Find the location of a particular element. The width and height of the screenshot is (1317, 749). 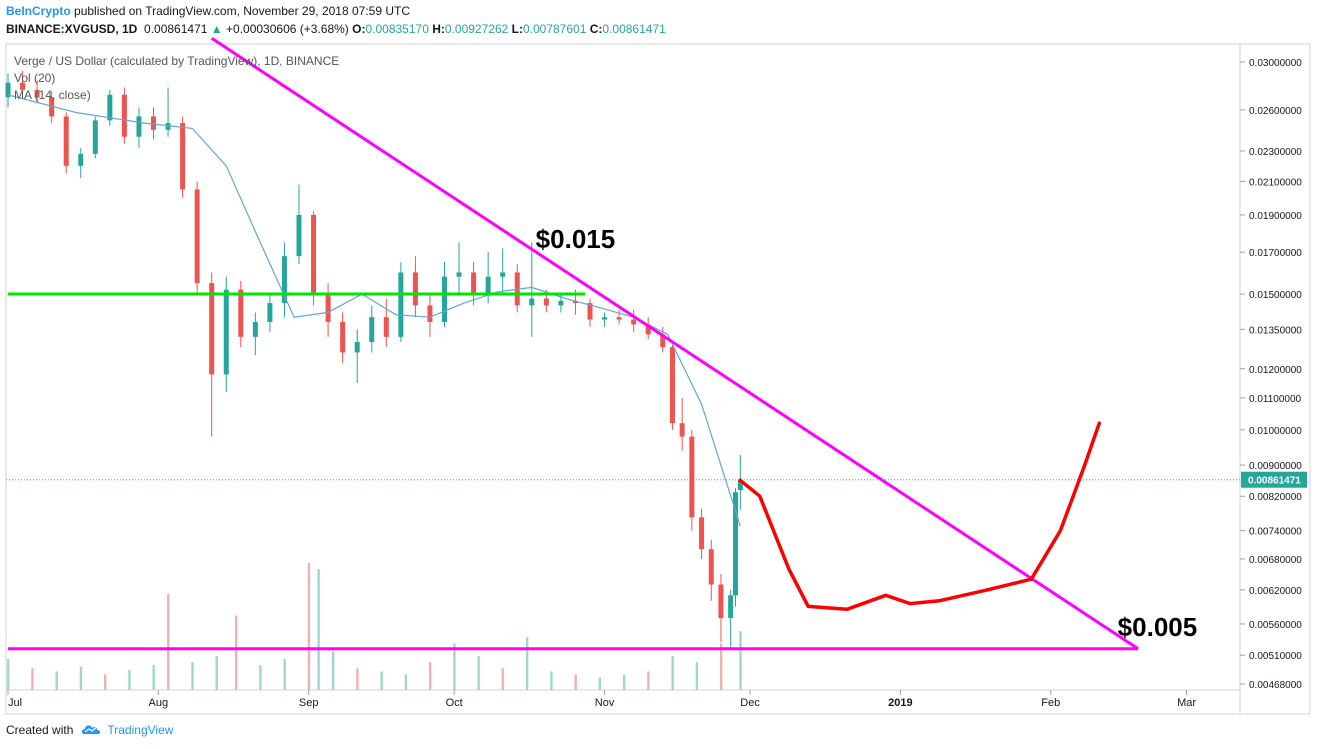

author-link: BeInCrypto is located at coordinates (38, 11).